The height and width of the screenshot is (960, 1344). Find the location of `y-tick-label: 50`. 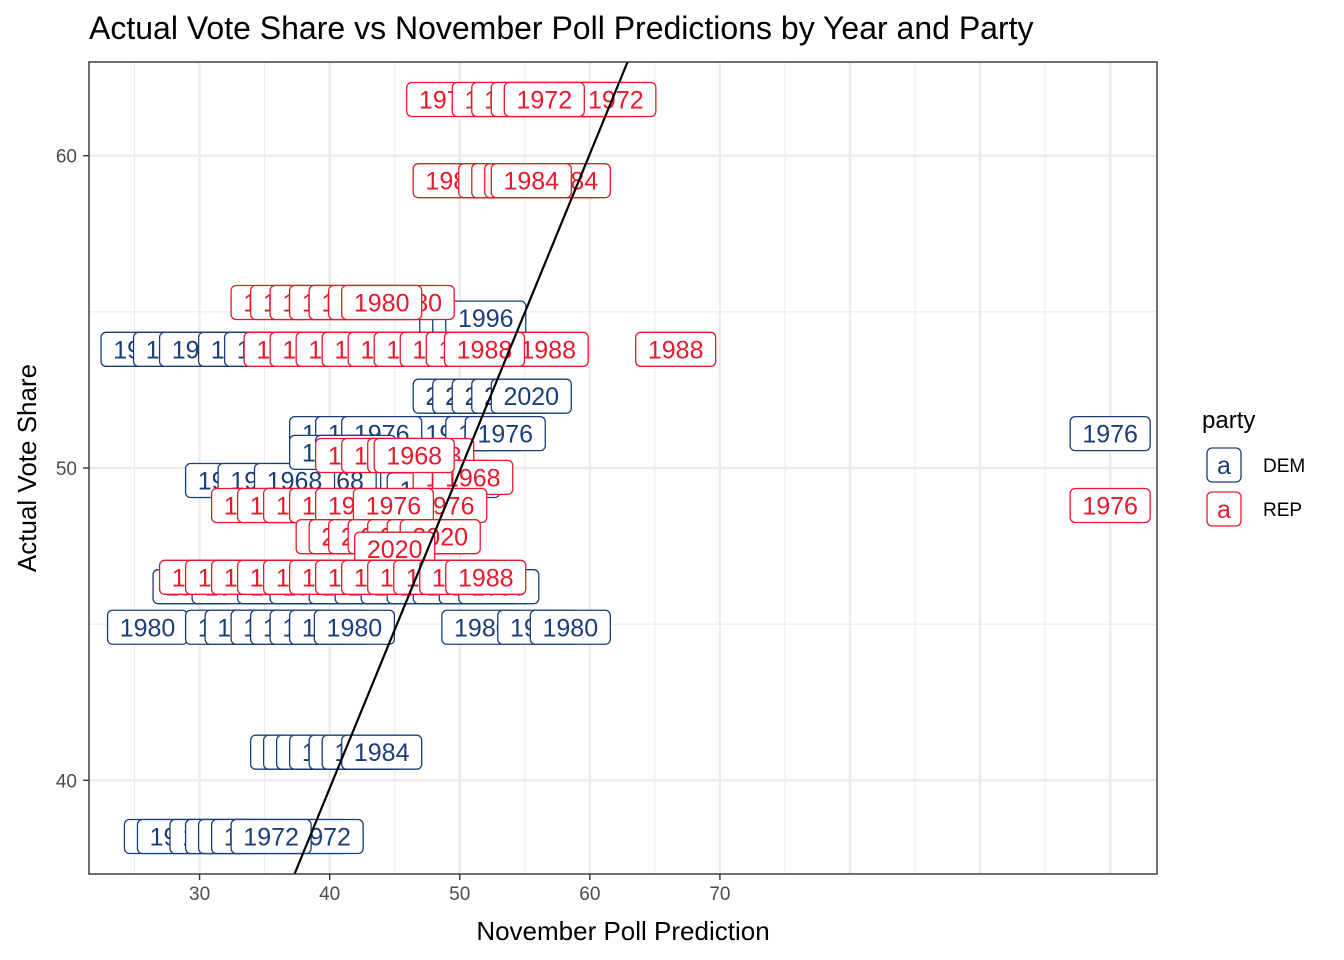

y-tick-label: 50 is located at coordinates (66, 469).